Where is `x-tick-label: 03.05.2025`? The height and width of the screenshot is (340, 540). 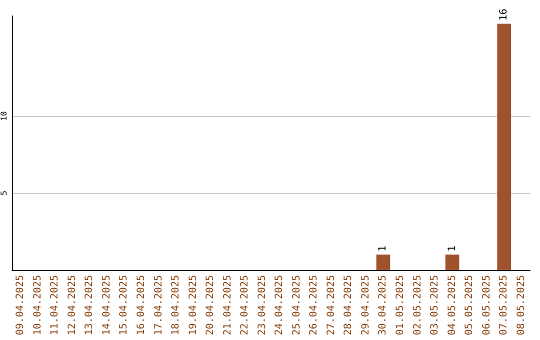 x-tick-label: 03.05.2025 is located at coordinates (435, 305).